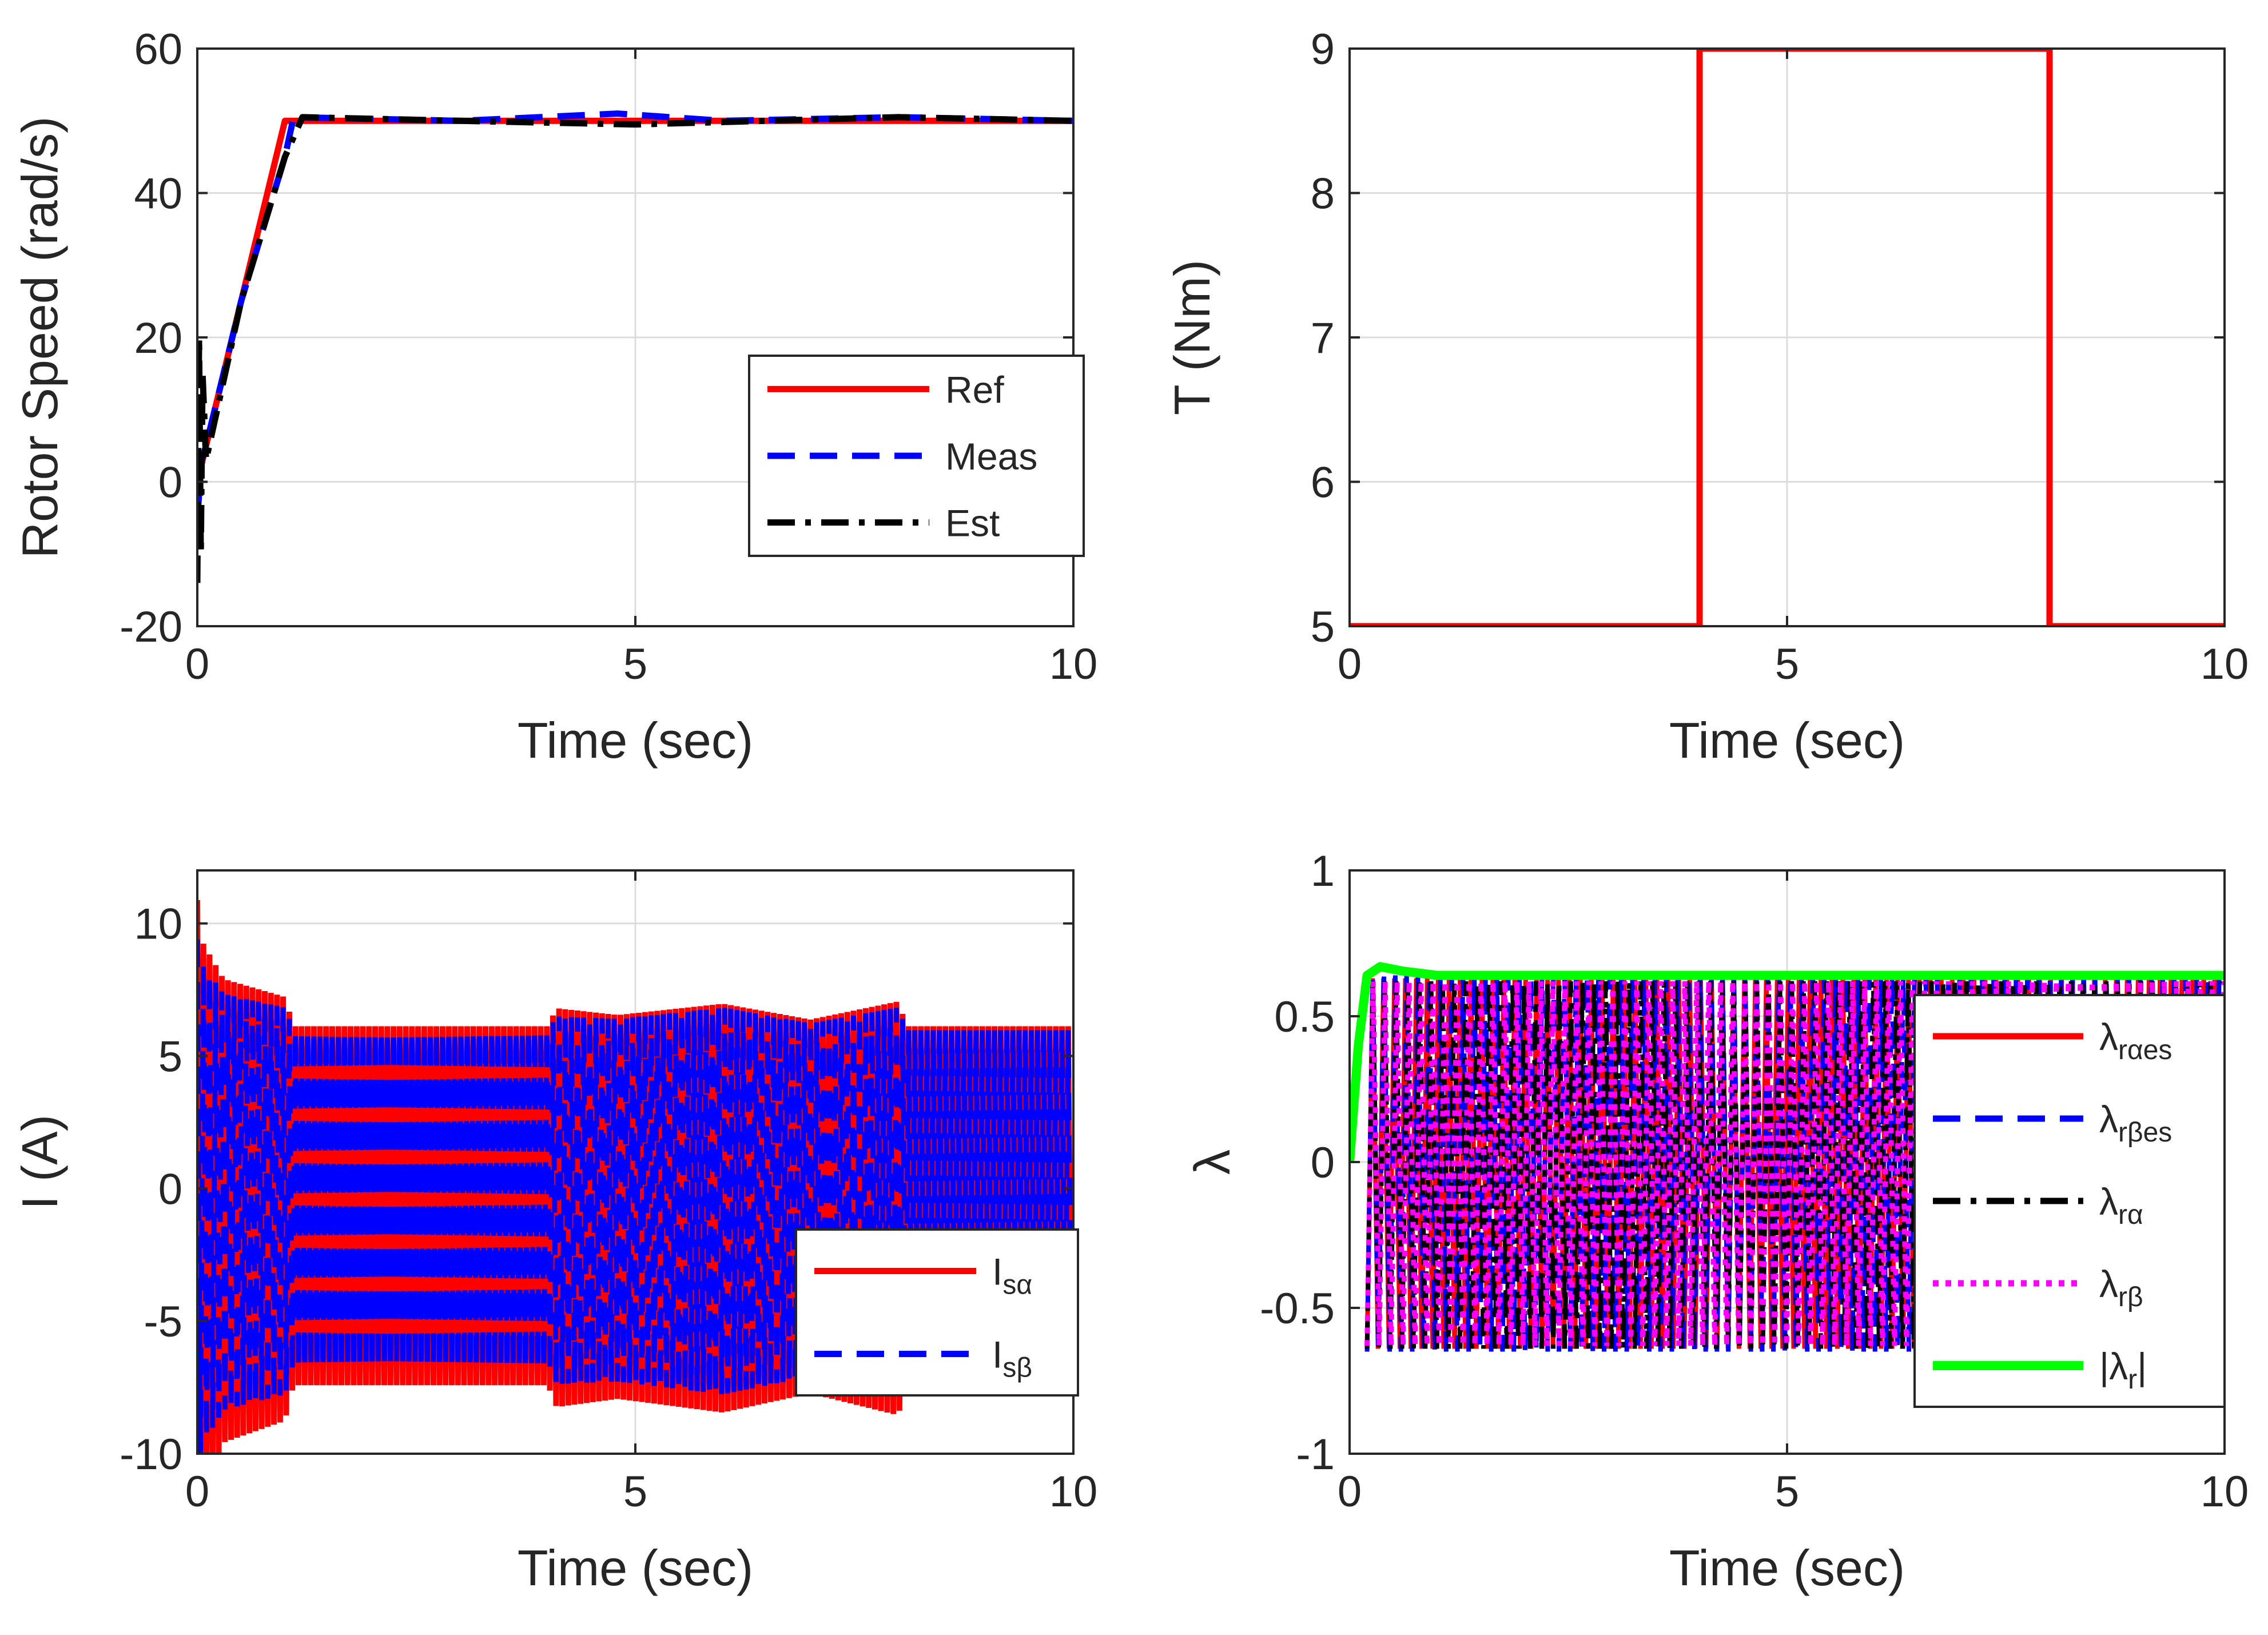 This screenshot has height=1635, width=2268. I want to click on legend: λrαes λrβes λrα λrβ |λr|, so click(2069, 1201).